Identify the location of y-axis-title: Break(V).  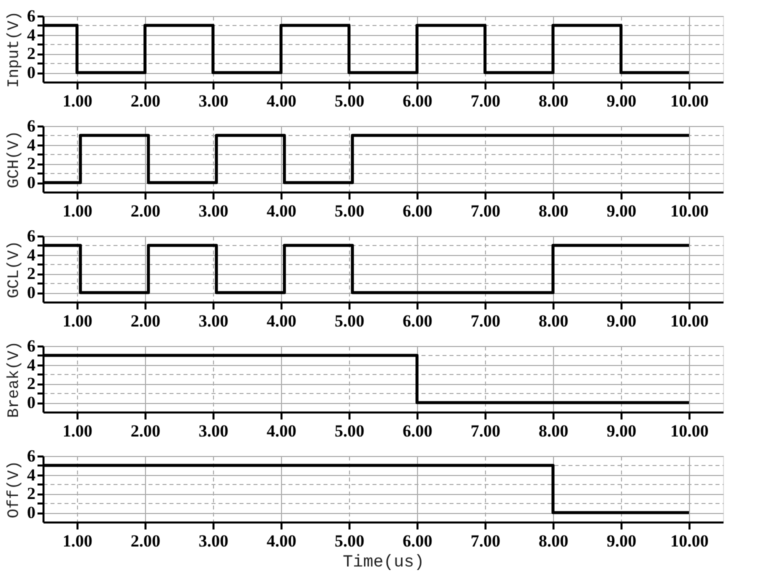
(14, 379).